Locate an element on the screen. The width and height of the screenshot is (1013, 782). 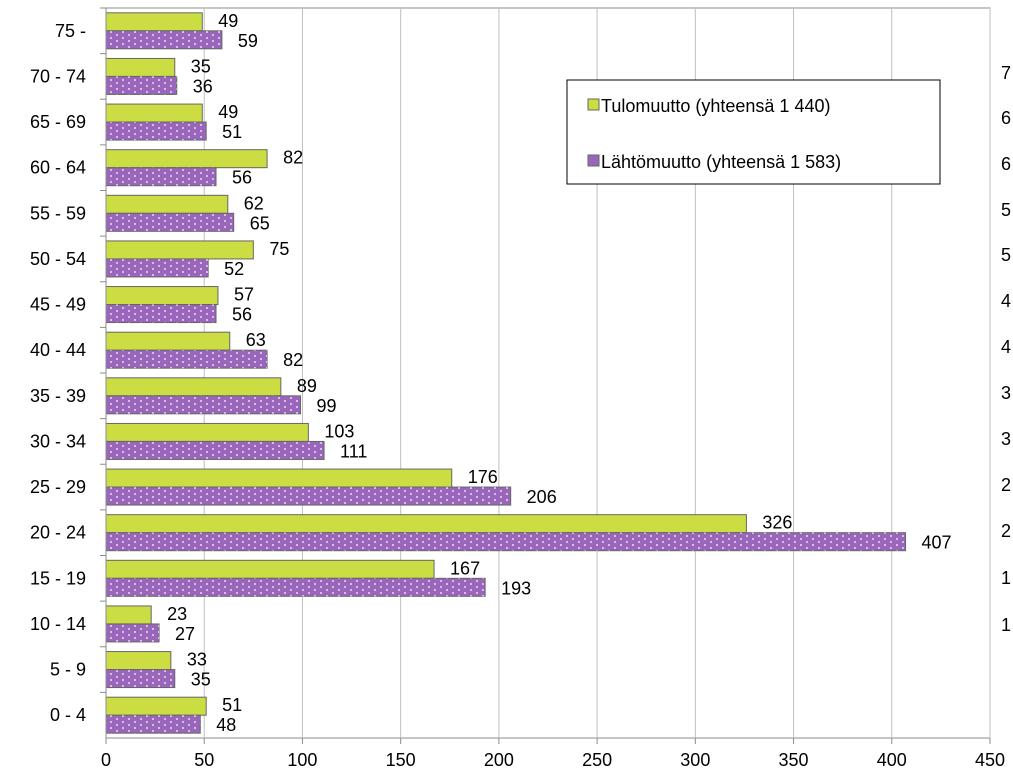
y-tick-label: 65 - 69 is located at coordinates (58, 122).